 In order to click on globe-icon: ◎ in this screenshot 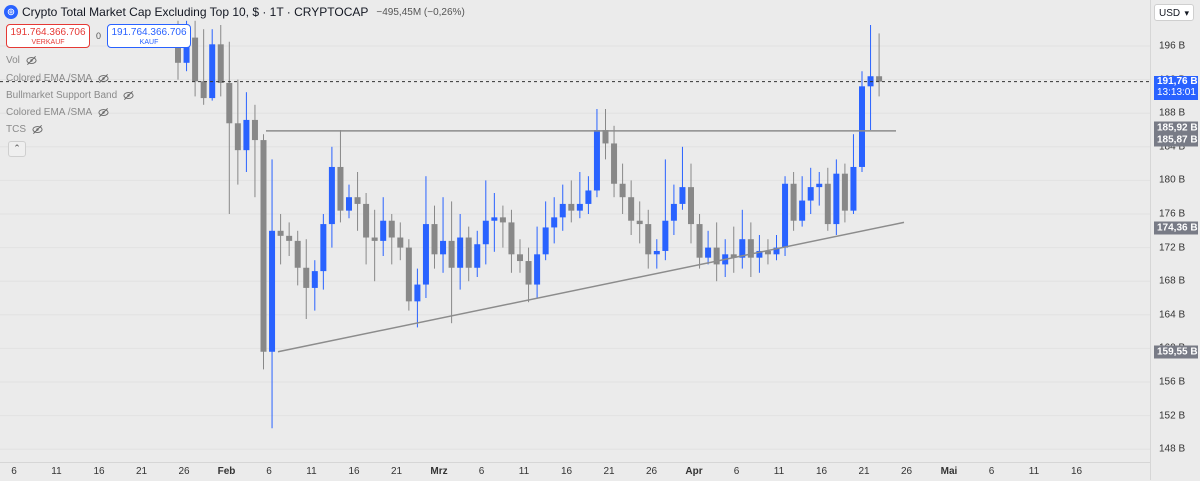, I will do `click(11, 12)`.